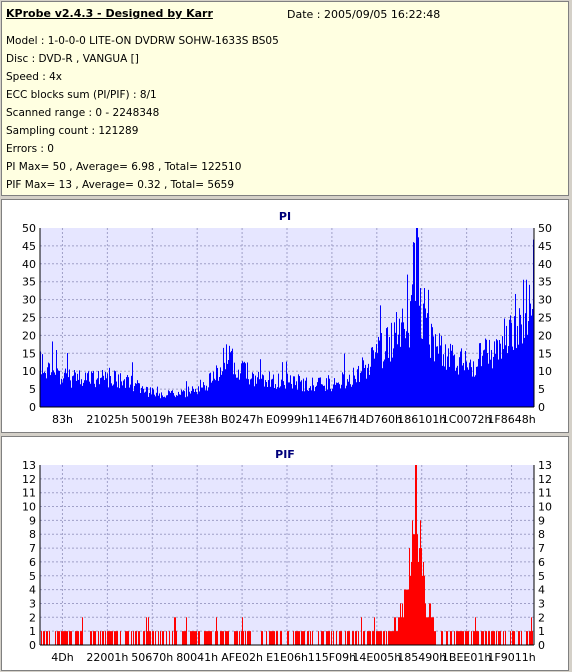 This screenshot has height=672, width=572. Describe the element at coordinates (152, 657) in the screenshot. I see `x-tick-label: 50670h` at that location.